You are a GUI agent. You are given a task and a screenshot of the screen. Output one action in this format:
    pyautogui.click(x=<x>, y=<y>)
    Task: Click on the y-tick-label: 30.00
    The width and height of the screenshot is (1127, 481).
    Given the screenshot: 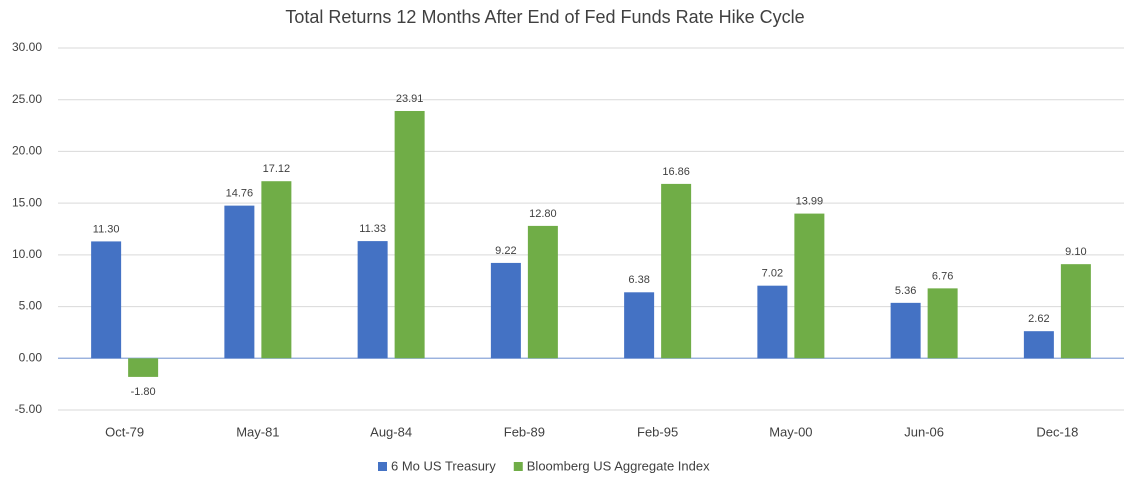 What is the action you would take?
    pyautogui.click(x=27, y=47)
    